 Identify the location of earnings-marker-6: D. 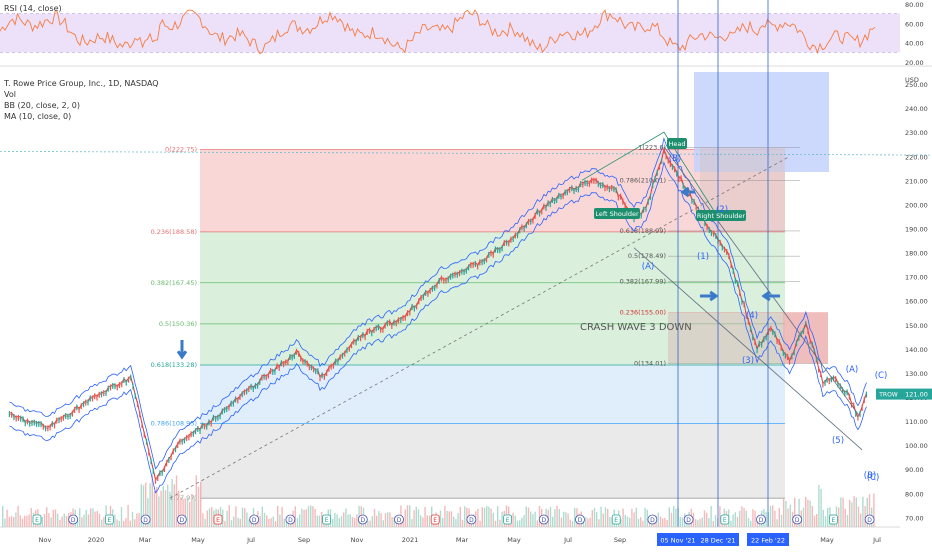
(254, 519).